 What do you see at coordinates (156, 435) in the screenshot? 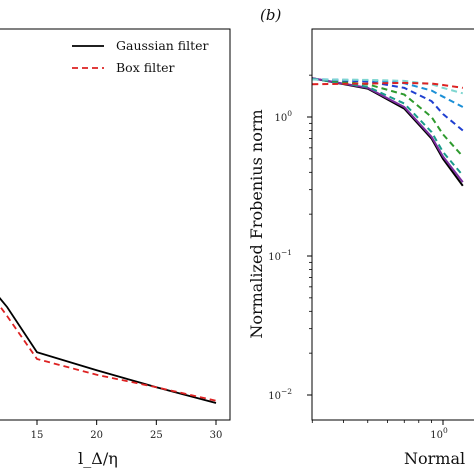
I see `panel-a-xtick-label: 25` at bounding box center [156, 435].